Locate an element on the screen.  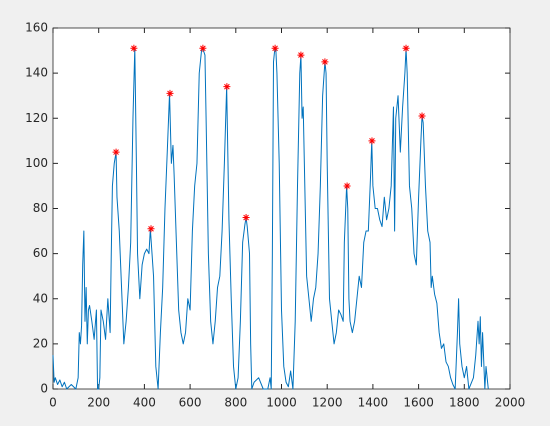
y-tick-label: 40 is located at coordinates (40, 298).